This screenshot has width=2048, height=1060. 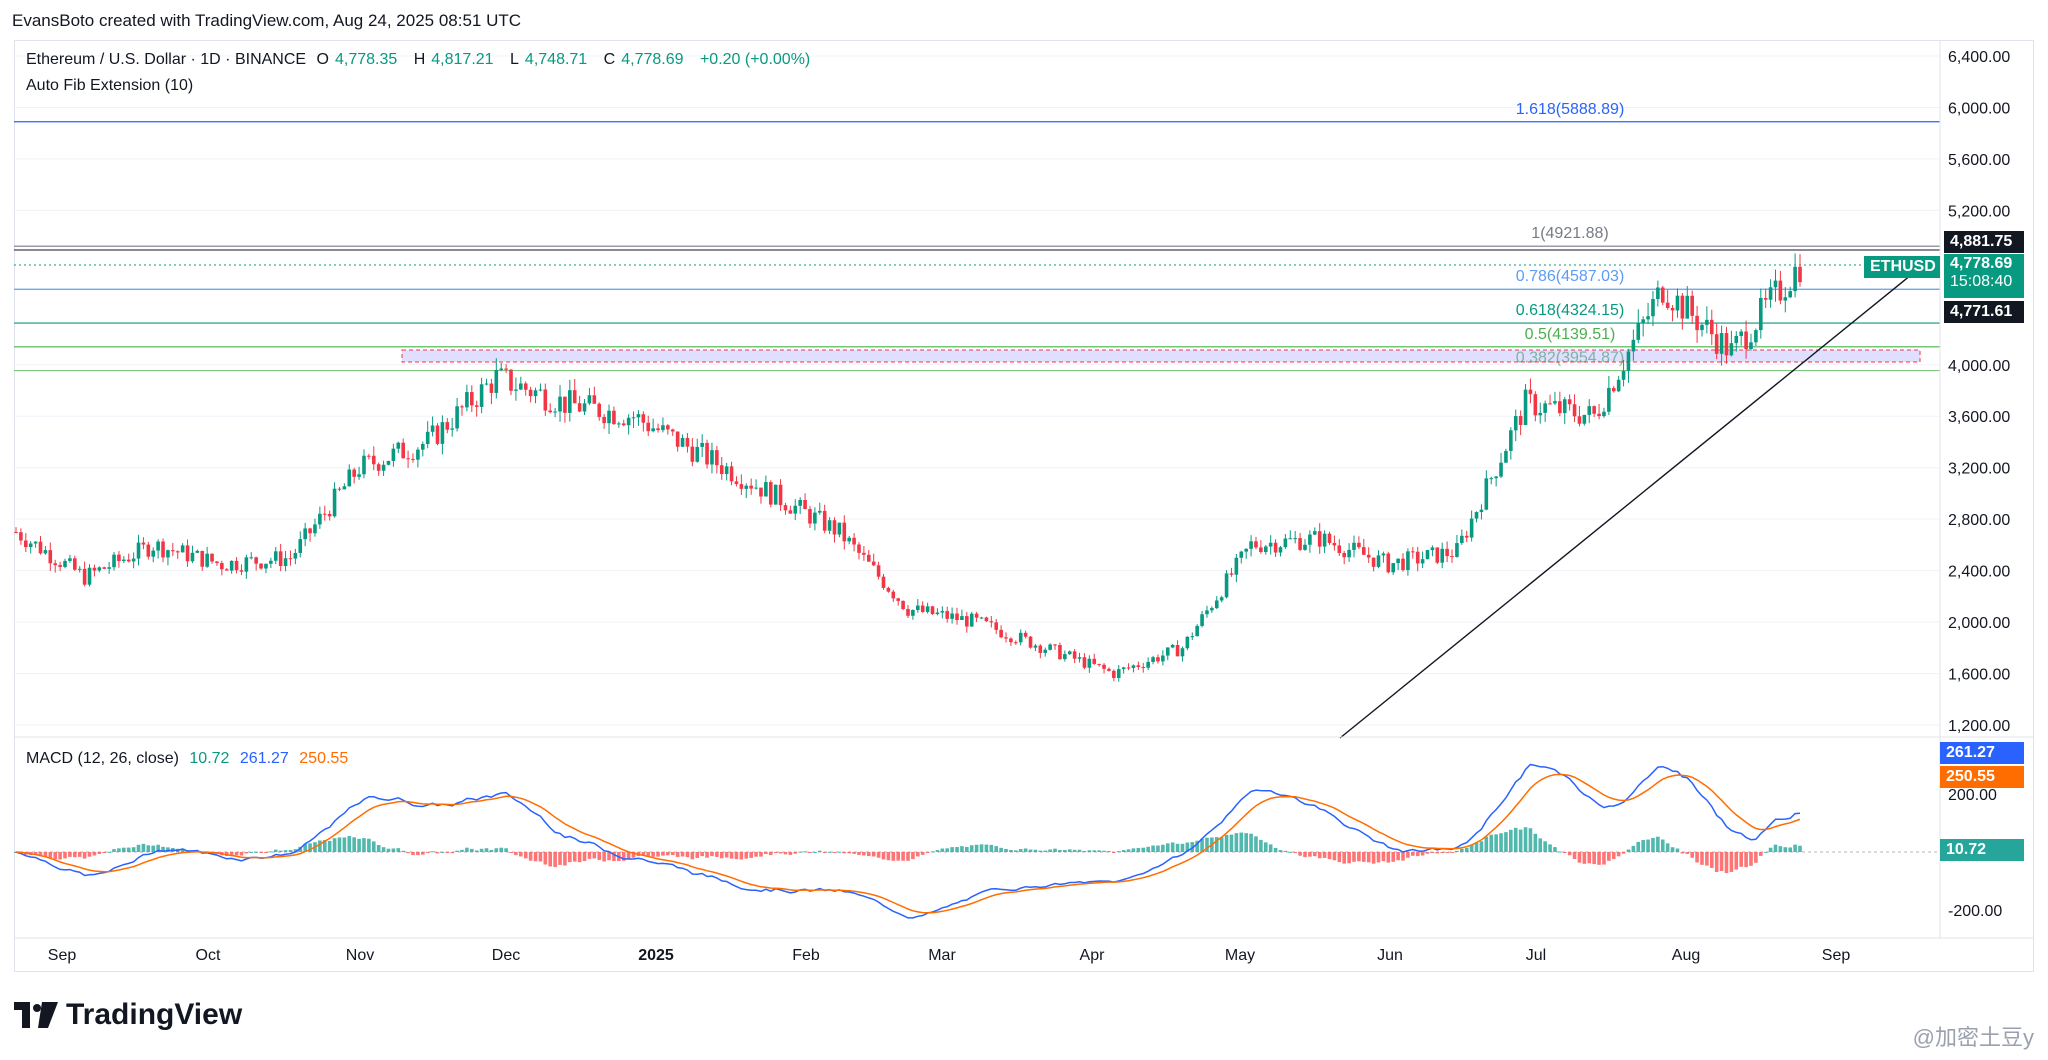 What do you see at coordinates (1902, 267) in the screenshot?
I see `symbol-tag: ETHUSD` at bounding box center [1902, 267].